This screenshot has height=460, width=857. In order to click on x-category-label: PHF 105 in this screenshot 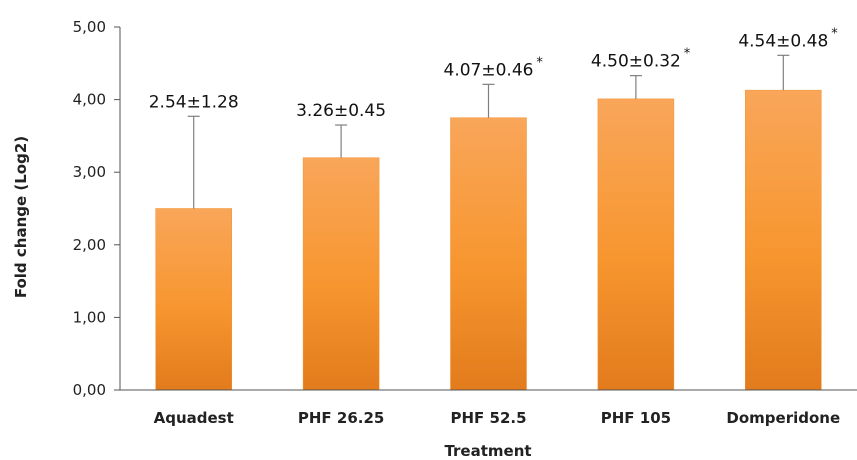, I will do `click(636, 418)`.